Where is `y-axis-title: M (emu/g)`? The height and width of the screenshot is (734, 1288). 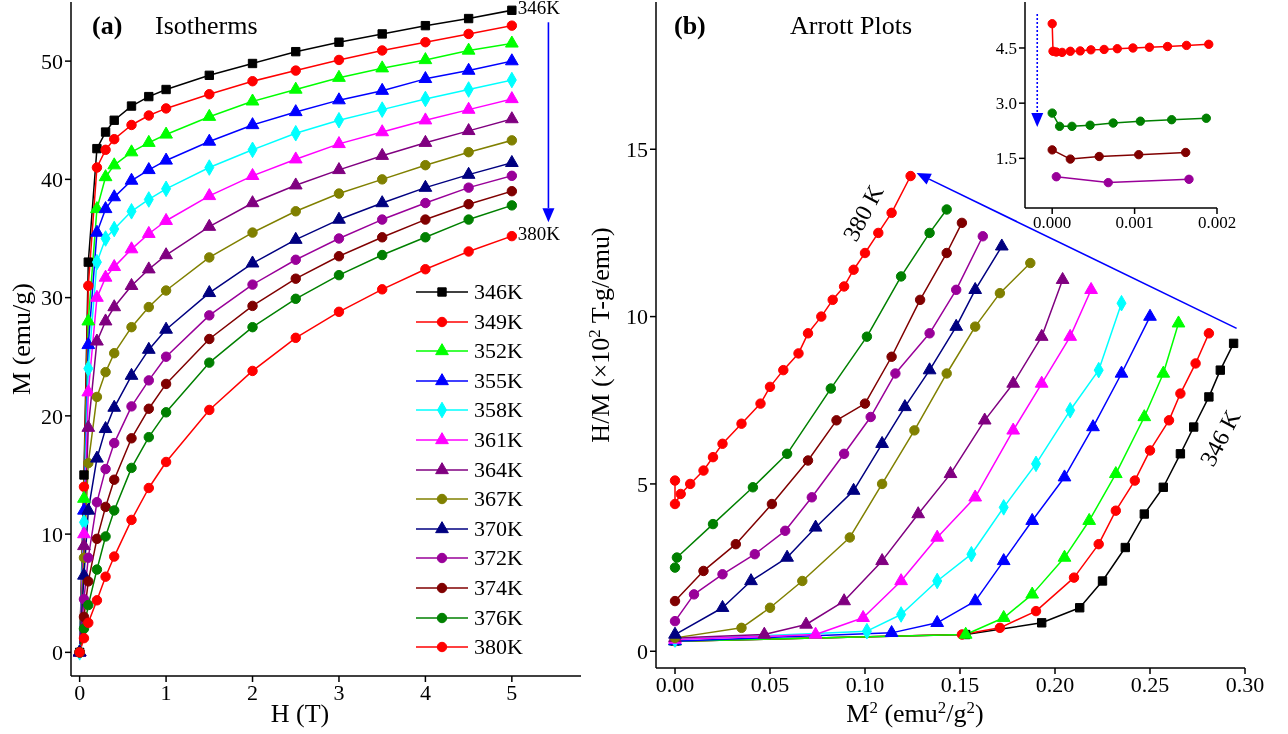 y-axis-title: M (emu/g) is located at coordinates (21, 339).